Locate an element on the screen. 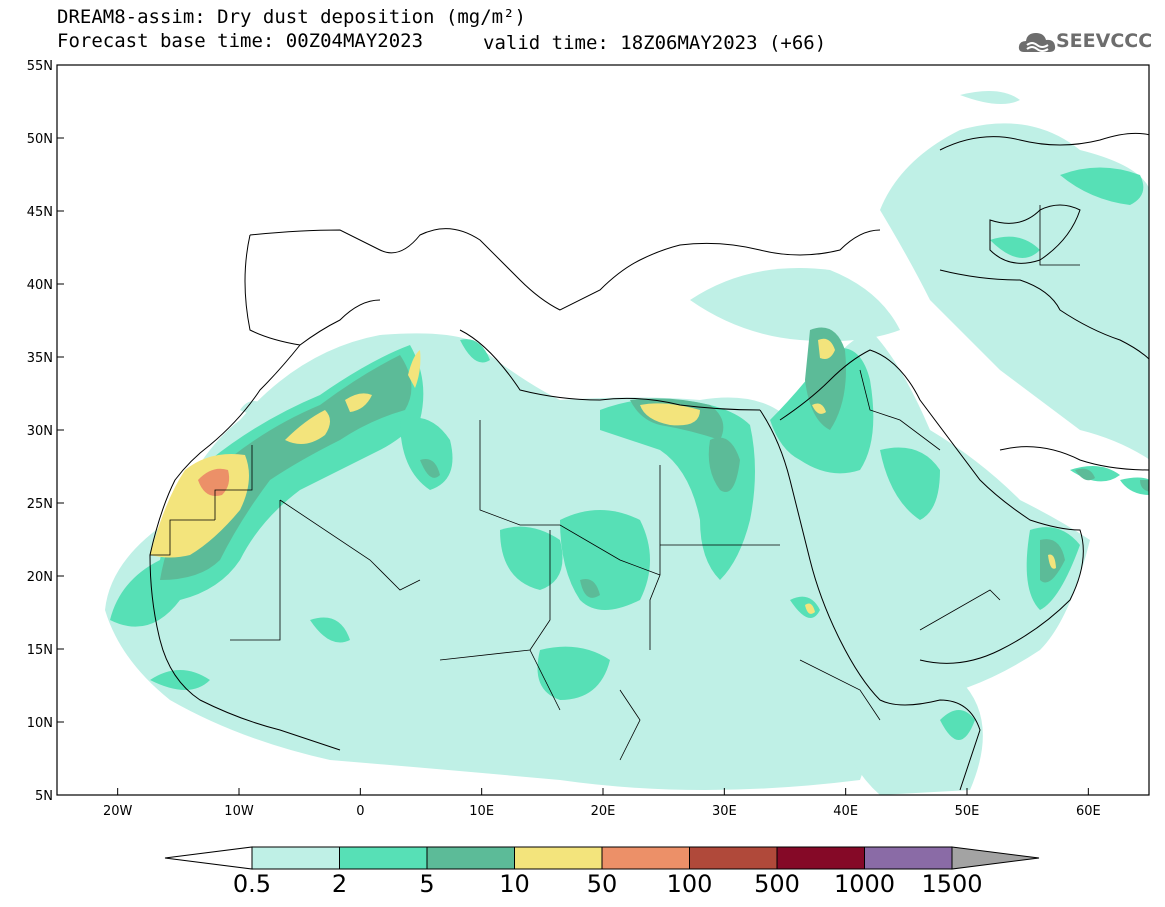 The height and width of the screenshot is (907, 1165). lon-tick-label: 40E is located at coordinates (845, 811).